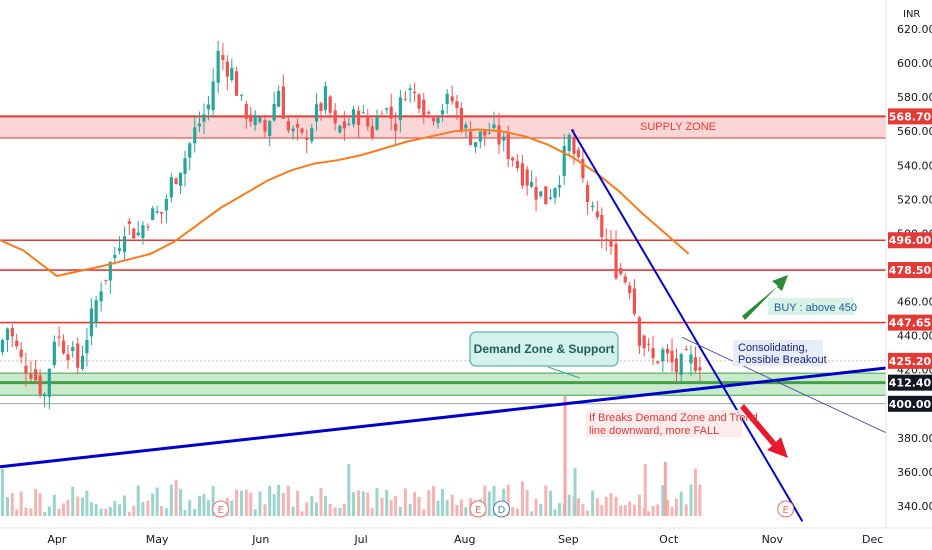 Image resolution: width=932 pixels, height=550 pixels. I want to click on consolidating-bg, so click(778, 353).